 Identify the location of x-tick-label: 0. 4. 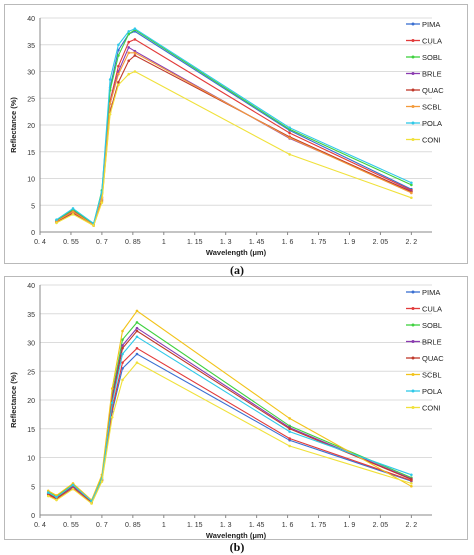
(40, 242).